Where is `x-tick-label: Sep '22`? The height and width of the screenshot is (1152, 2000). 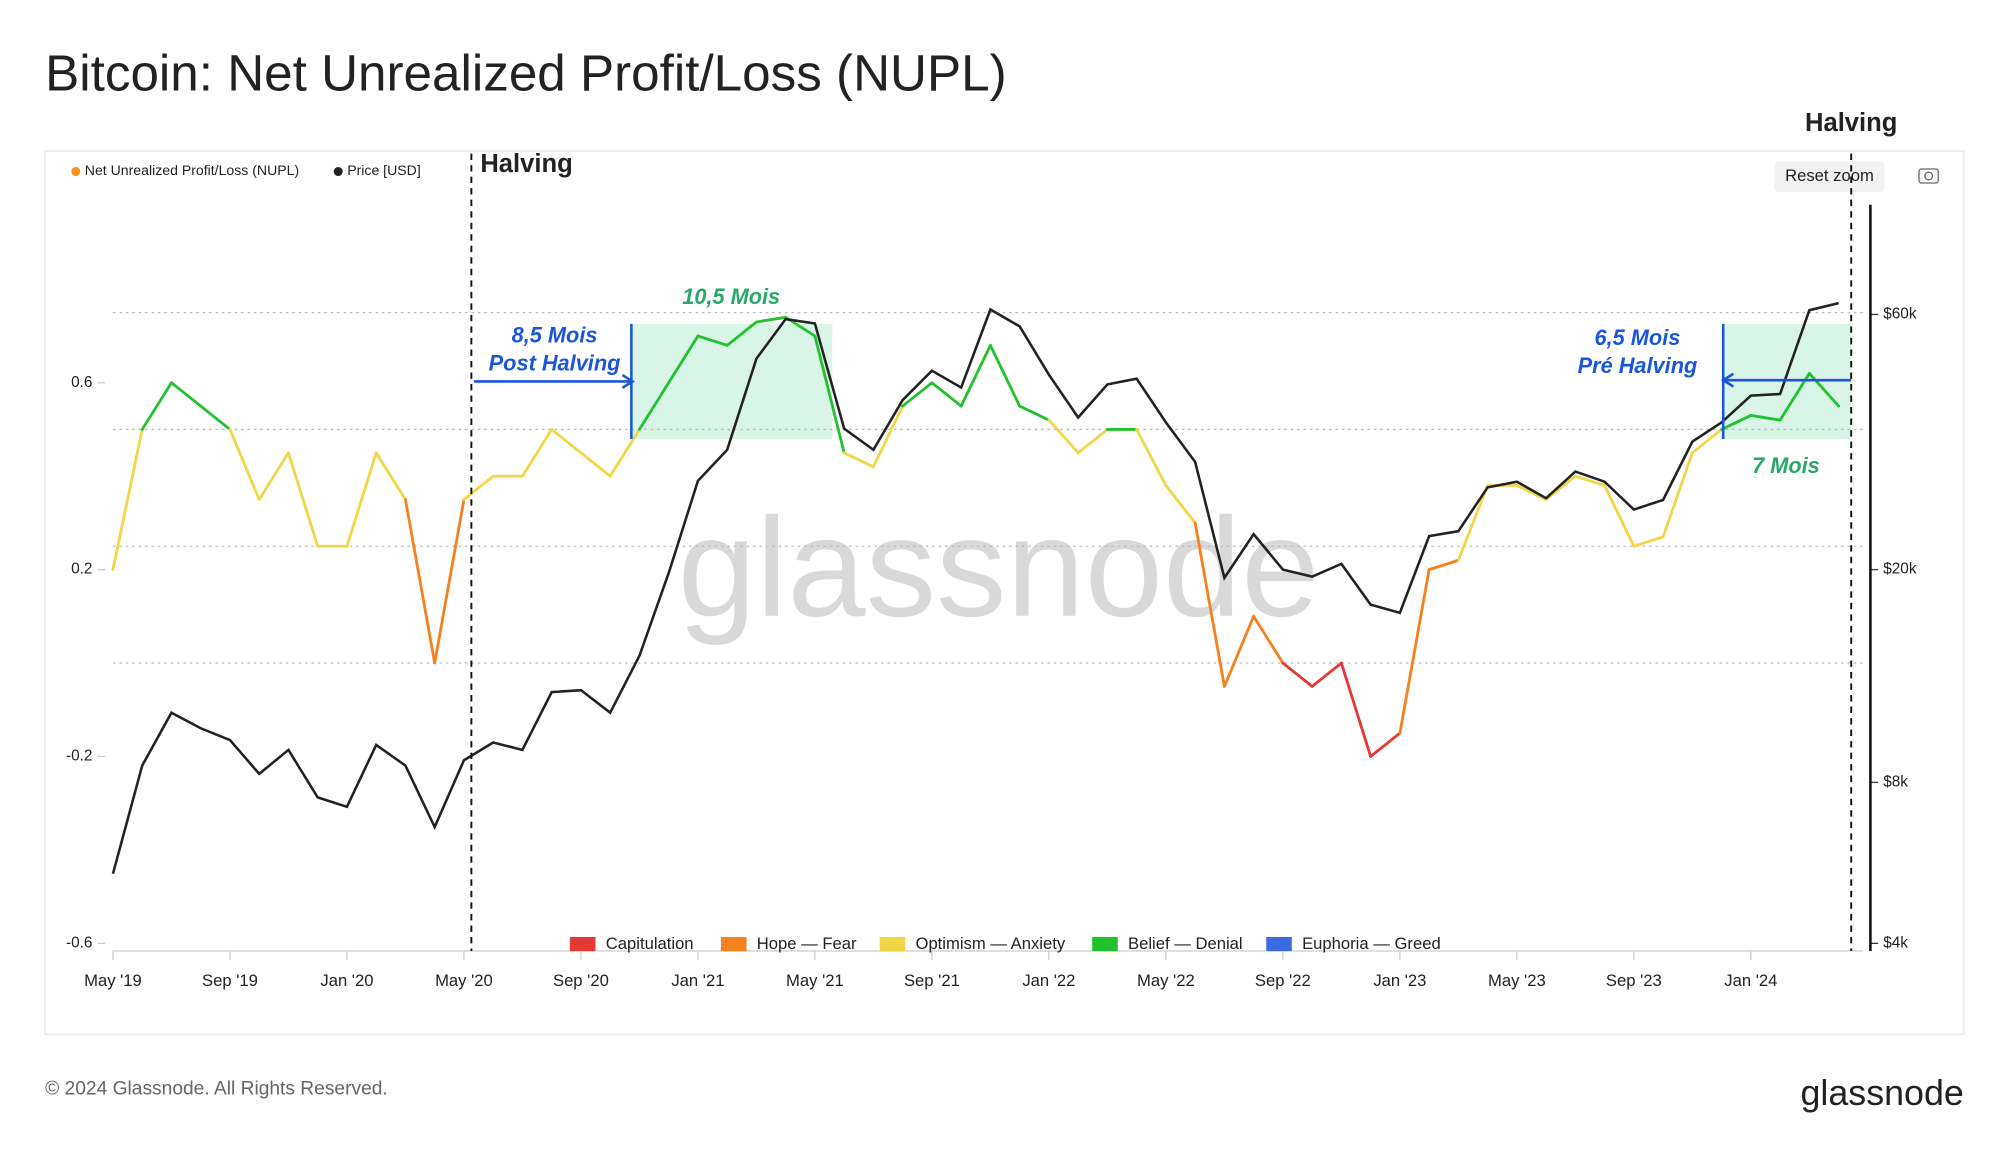 x-tick-label: Sep '22 is located at coordinates (1283, 980).